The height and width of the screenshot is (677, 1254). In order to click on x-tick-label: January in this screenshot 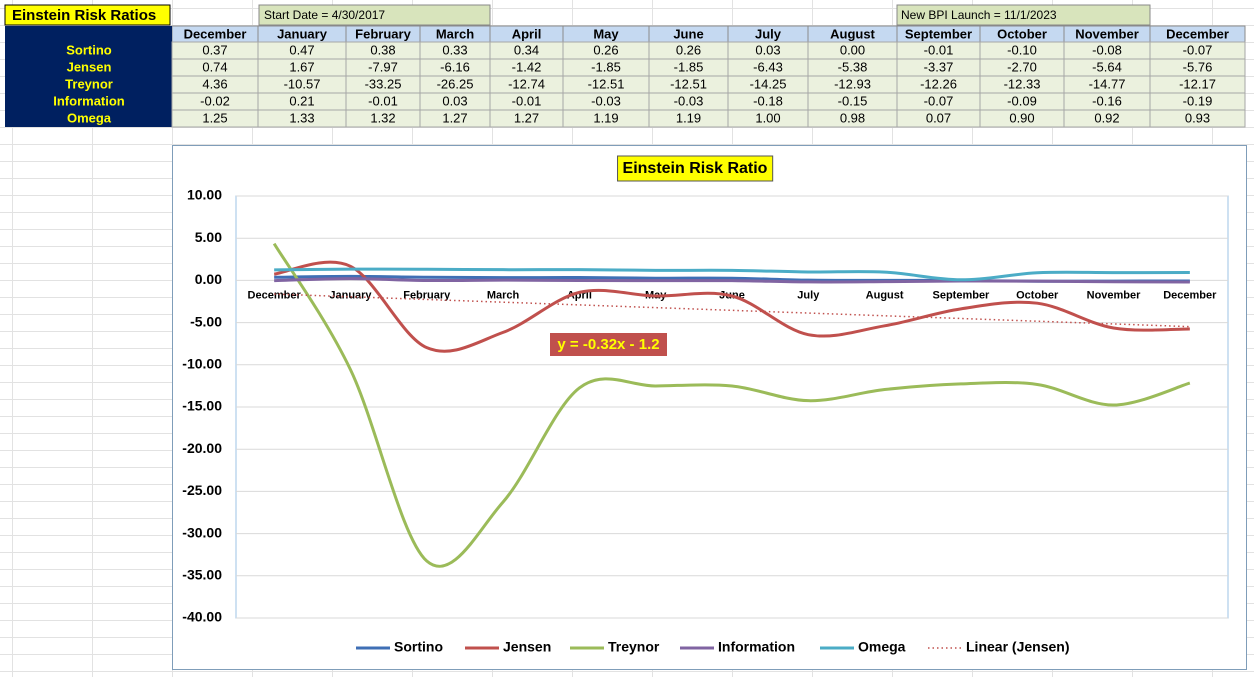, I will do `click(350, 295)`.